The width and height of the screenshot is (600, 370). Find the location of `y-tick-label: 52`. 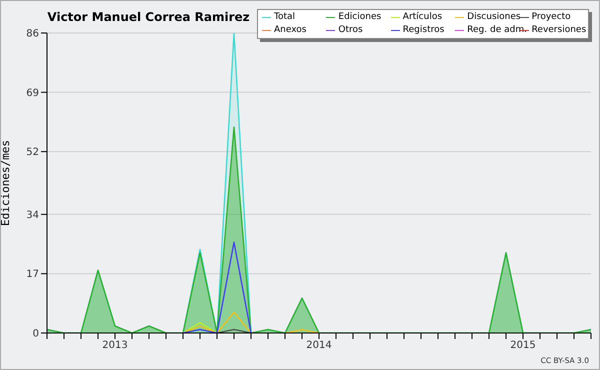

y-tick-label: 52 is located at coordinates (32, 152).